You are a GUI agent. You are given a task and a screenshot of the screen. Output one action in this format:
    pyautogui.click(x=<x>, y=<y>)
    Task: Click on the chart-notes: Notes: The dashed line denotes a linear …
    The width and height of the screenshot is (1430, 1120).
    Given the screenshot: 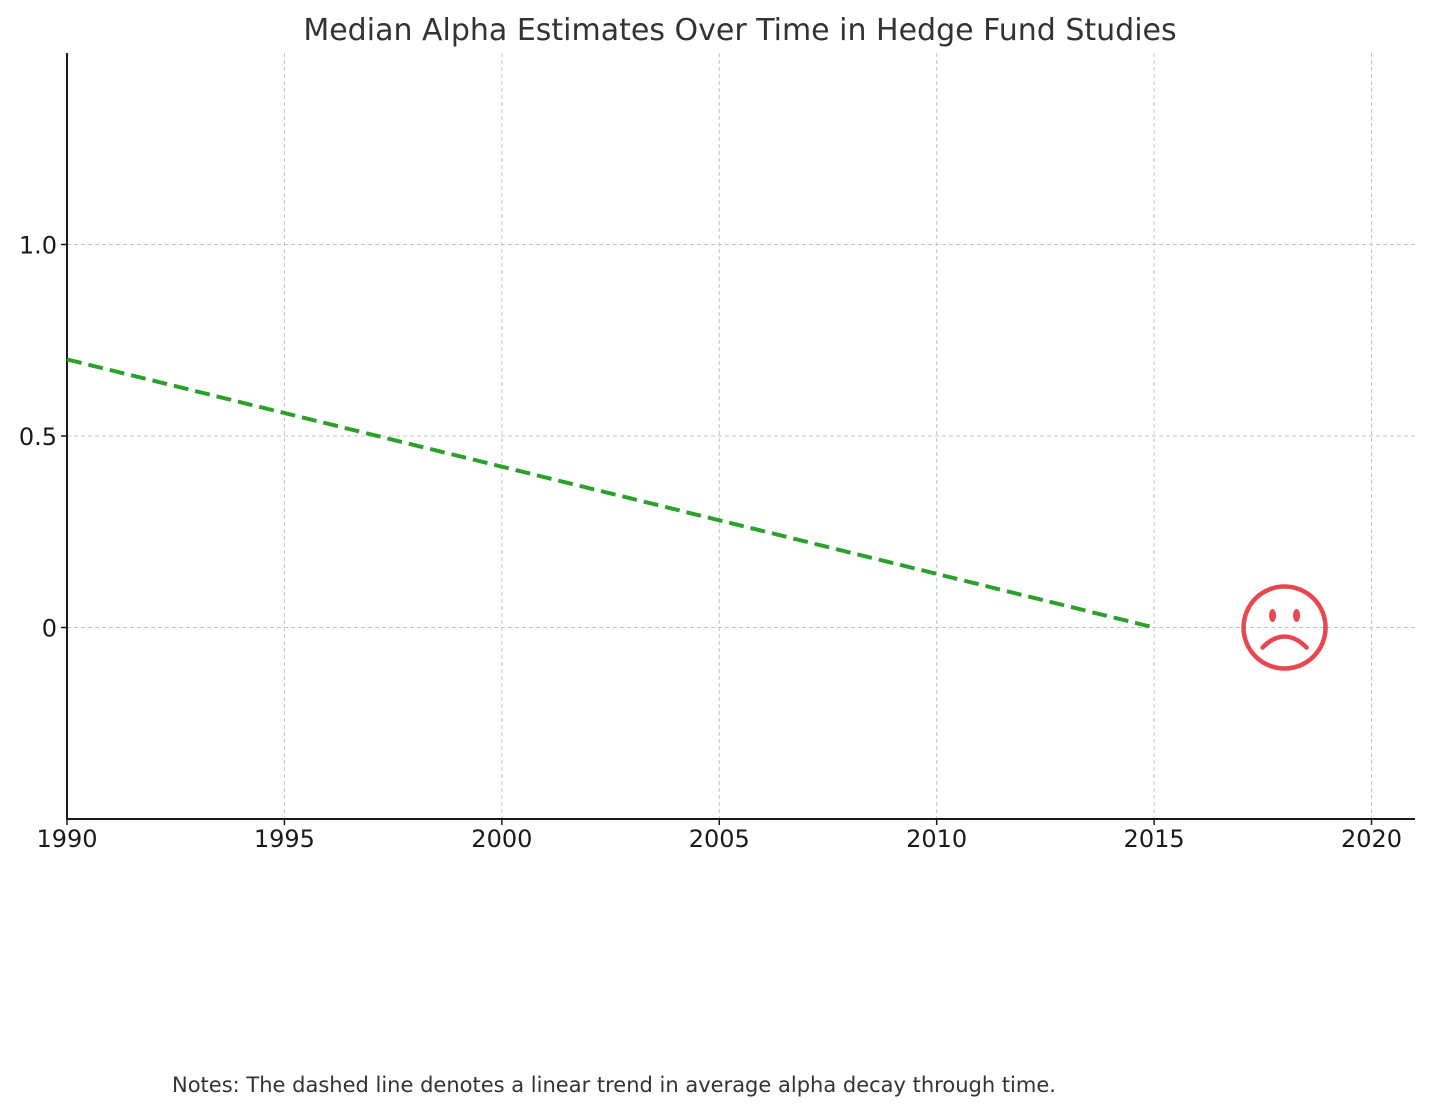 What is the action you would take?
    pyautogui.click(x=614, y=1085)
    